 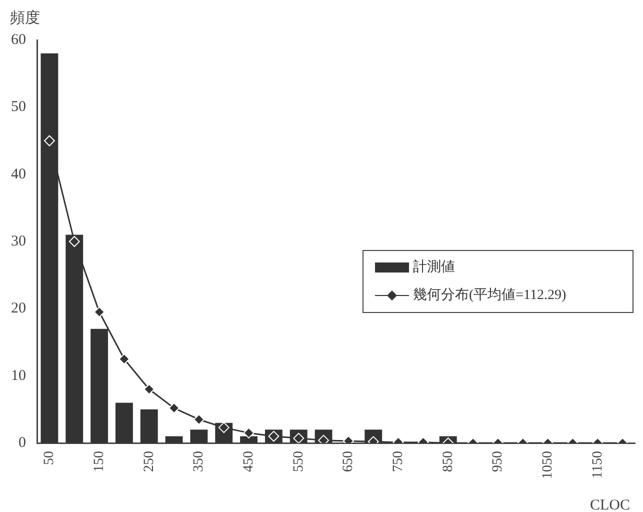 I want to click on x-tick-label: 50, so click(x=50, y=458).